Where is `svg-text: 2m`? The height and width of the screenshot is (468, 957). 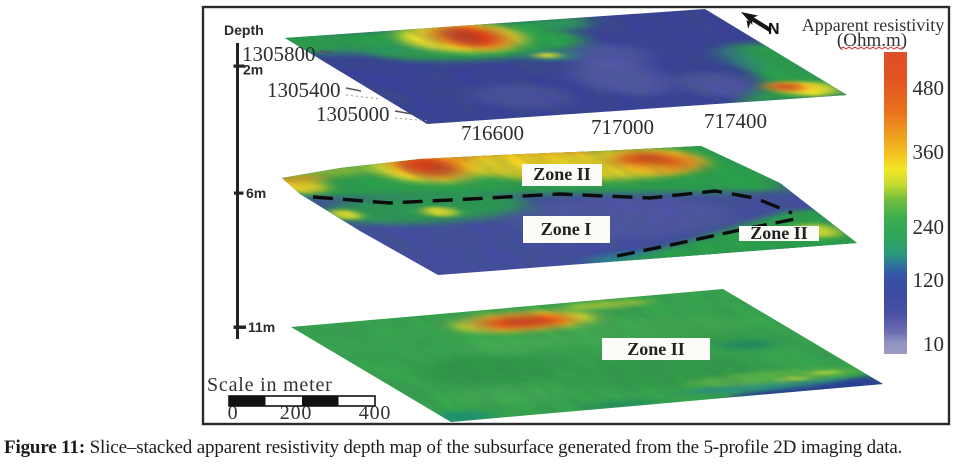 svg-text: 2m is located at coordinates (253, 70).